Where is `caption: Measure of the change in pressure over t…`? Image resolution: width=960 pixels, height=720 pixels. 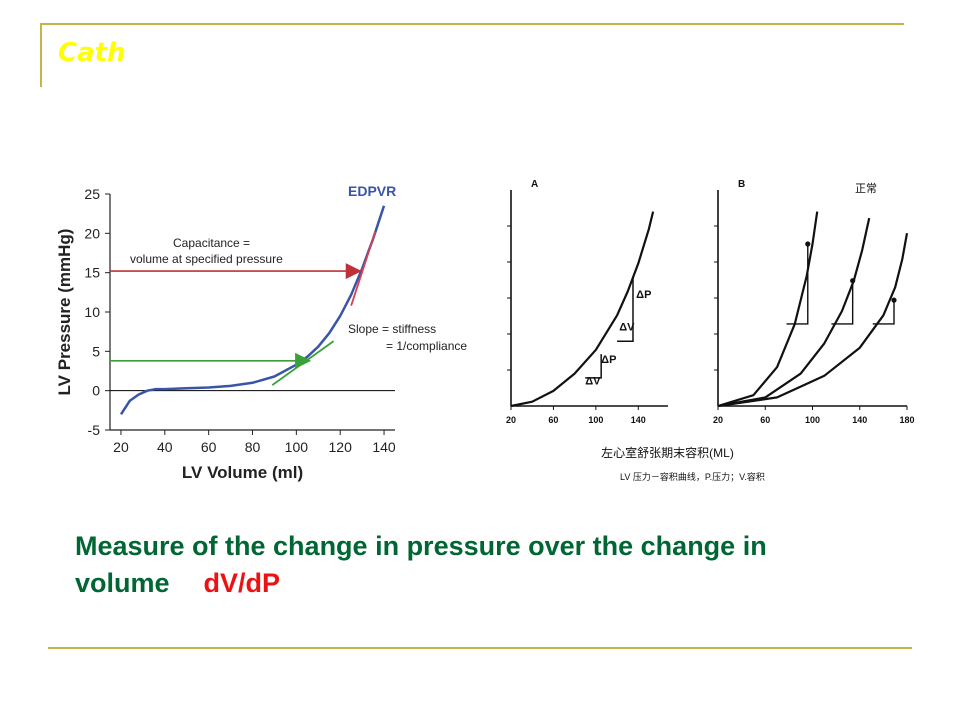 caption: Measure of the change in pressure over t… is located at coordinates (495, 565).